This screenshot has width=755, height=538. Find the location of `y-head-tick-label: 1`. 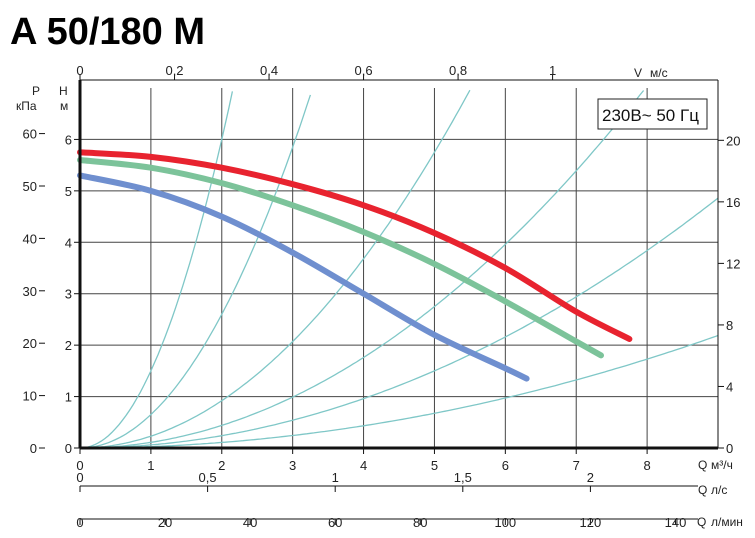

y-head-tick-label: 1 is located at coordinates (68, 397).